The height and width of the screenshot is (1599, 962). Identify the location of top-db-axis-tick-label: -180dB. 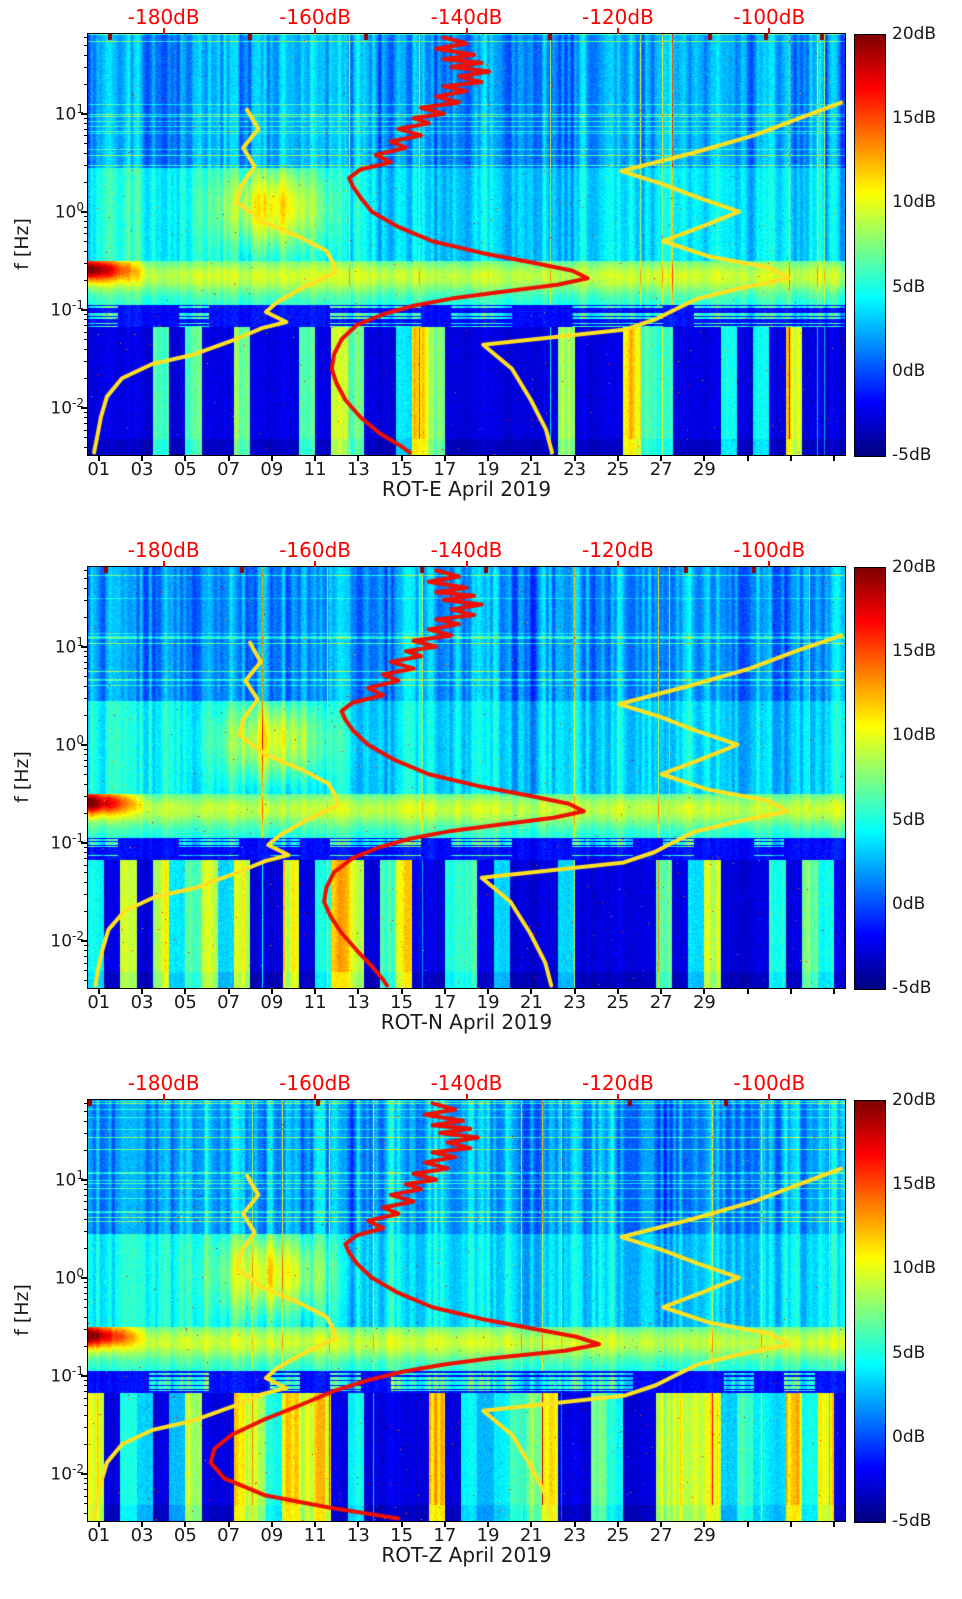
(163, 1083).